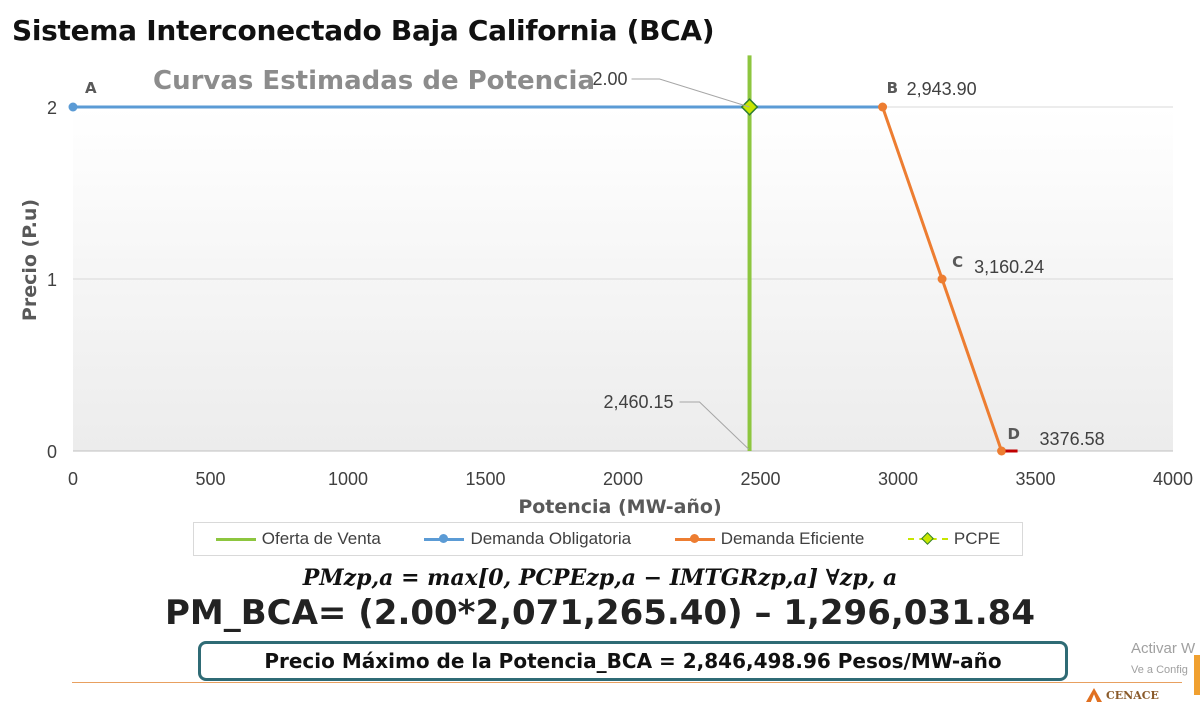 Image resolution: width=1200 pixels, height=714 pixels. What do you see at coordinates (91, 88) in the screenshot?
I see `point-letter: A` at bounding box center [91, 88].